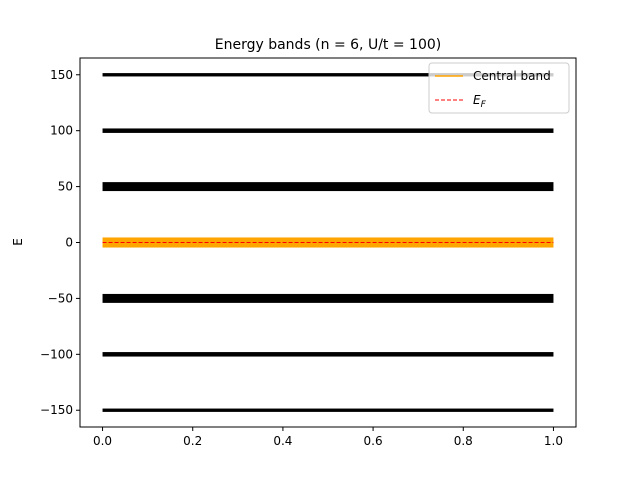 The width and height of the screenshot is (640, 480). I want to click on legend-label: EF, so click(480, 101).